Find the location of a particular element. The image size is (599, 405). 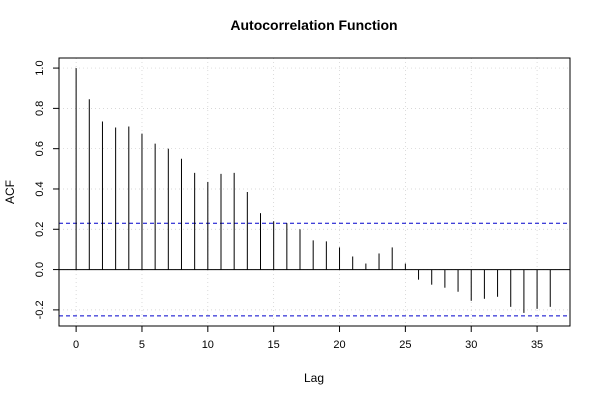

y-tick-label: 0.8 is located at coordinates (40, 108).